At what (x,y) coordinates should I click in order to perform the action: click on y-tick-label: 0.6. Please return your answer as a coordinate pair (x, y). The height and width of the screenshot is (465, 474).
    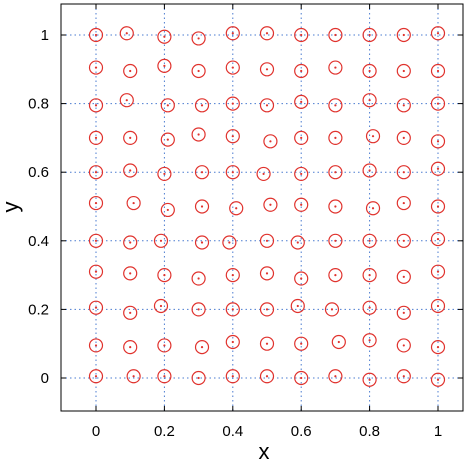
    Looking at the image, I should click on (38, 172).